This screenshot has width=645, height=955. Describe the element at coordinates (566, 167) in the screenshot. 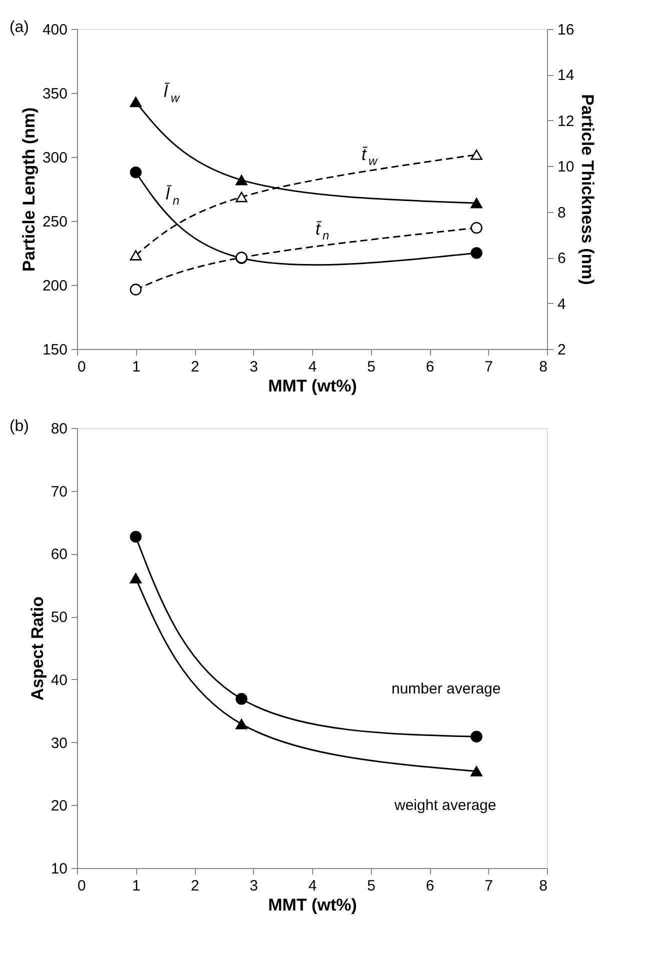

I see `y2-tick-label: 10` at that location.